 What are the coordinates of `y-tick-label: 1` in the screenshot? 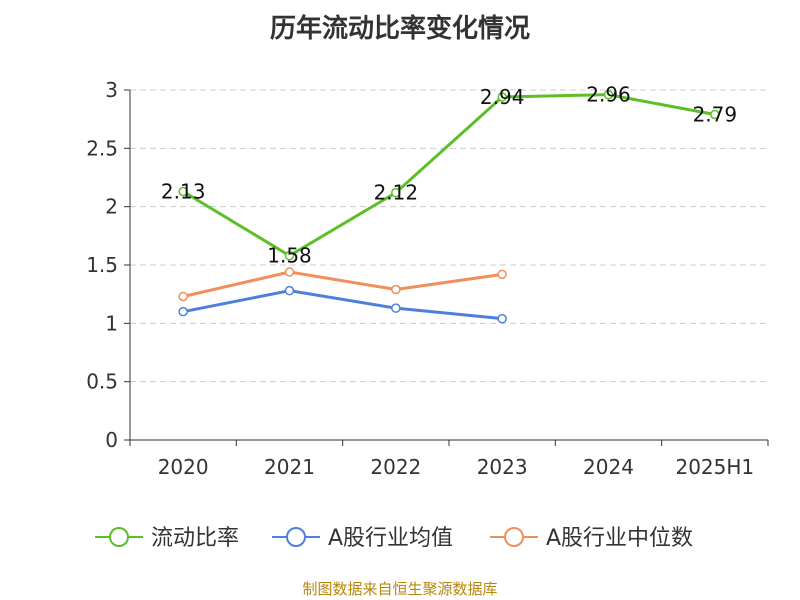 It's located at (111, 323).